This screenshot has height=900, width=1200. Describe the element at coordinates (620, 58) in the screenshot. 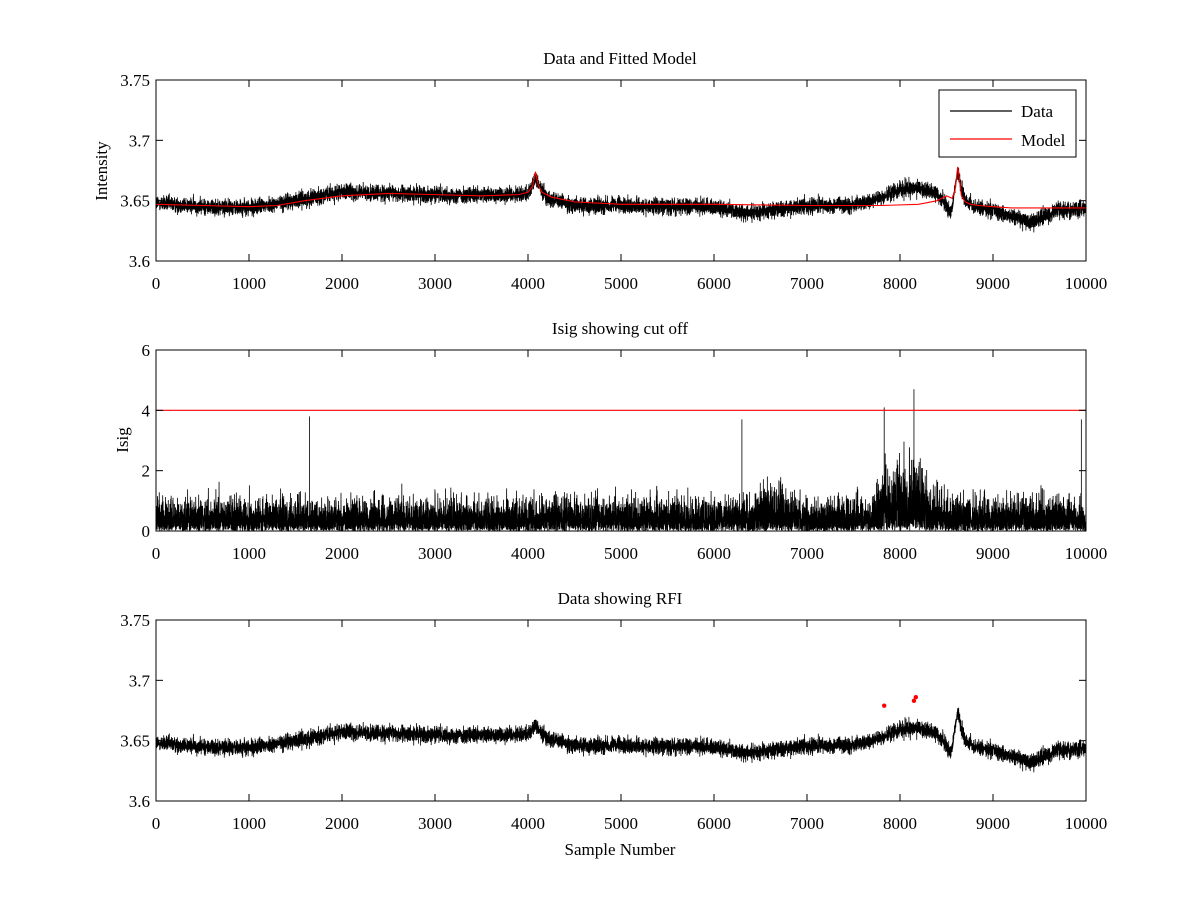

I see `chart-title: Data and Fitted Model` at that location.